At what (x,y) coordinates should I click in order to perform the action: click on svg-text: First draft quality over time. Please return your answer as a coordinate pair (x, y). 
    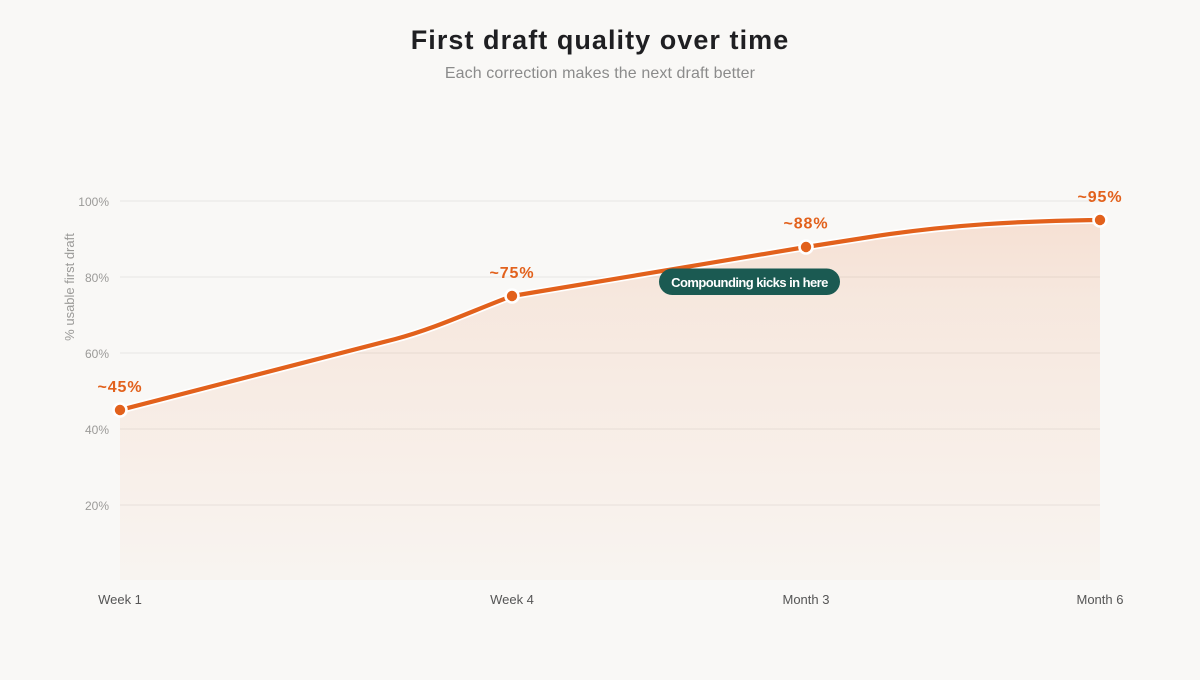
    Looking at the image, I should click on (600, 40).